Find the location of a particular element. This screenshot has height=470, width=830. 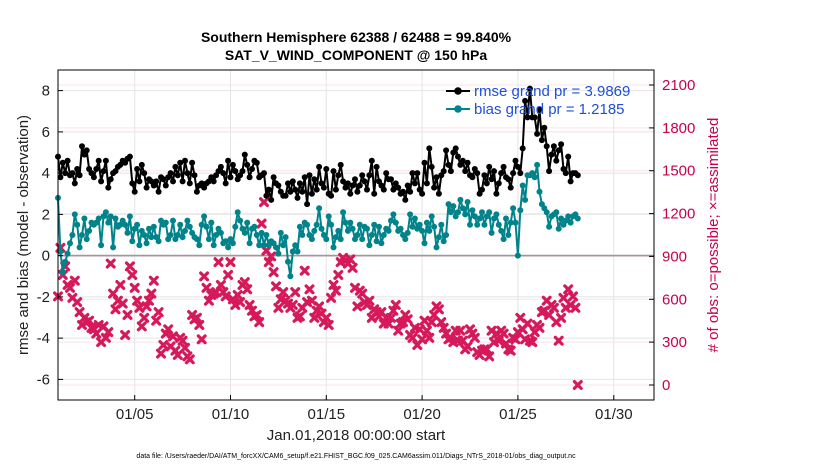

tick-label-x: 01/15 is located at coordinates (327, 414).